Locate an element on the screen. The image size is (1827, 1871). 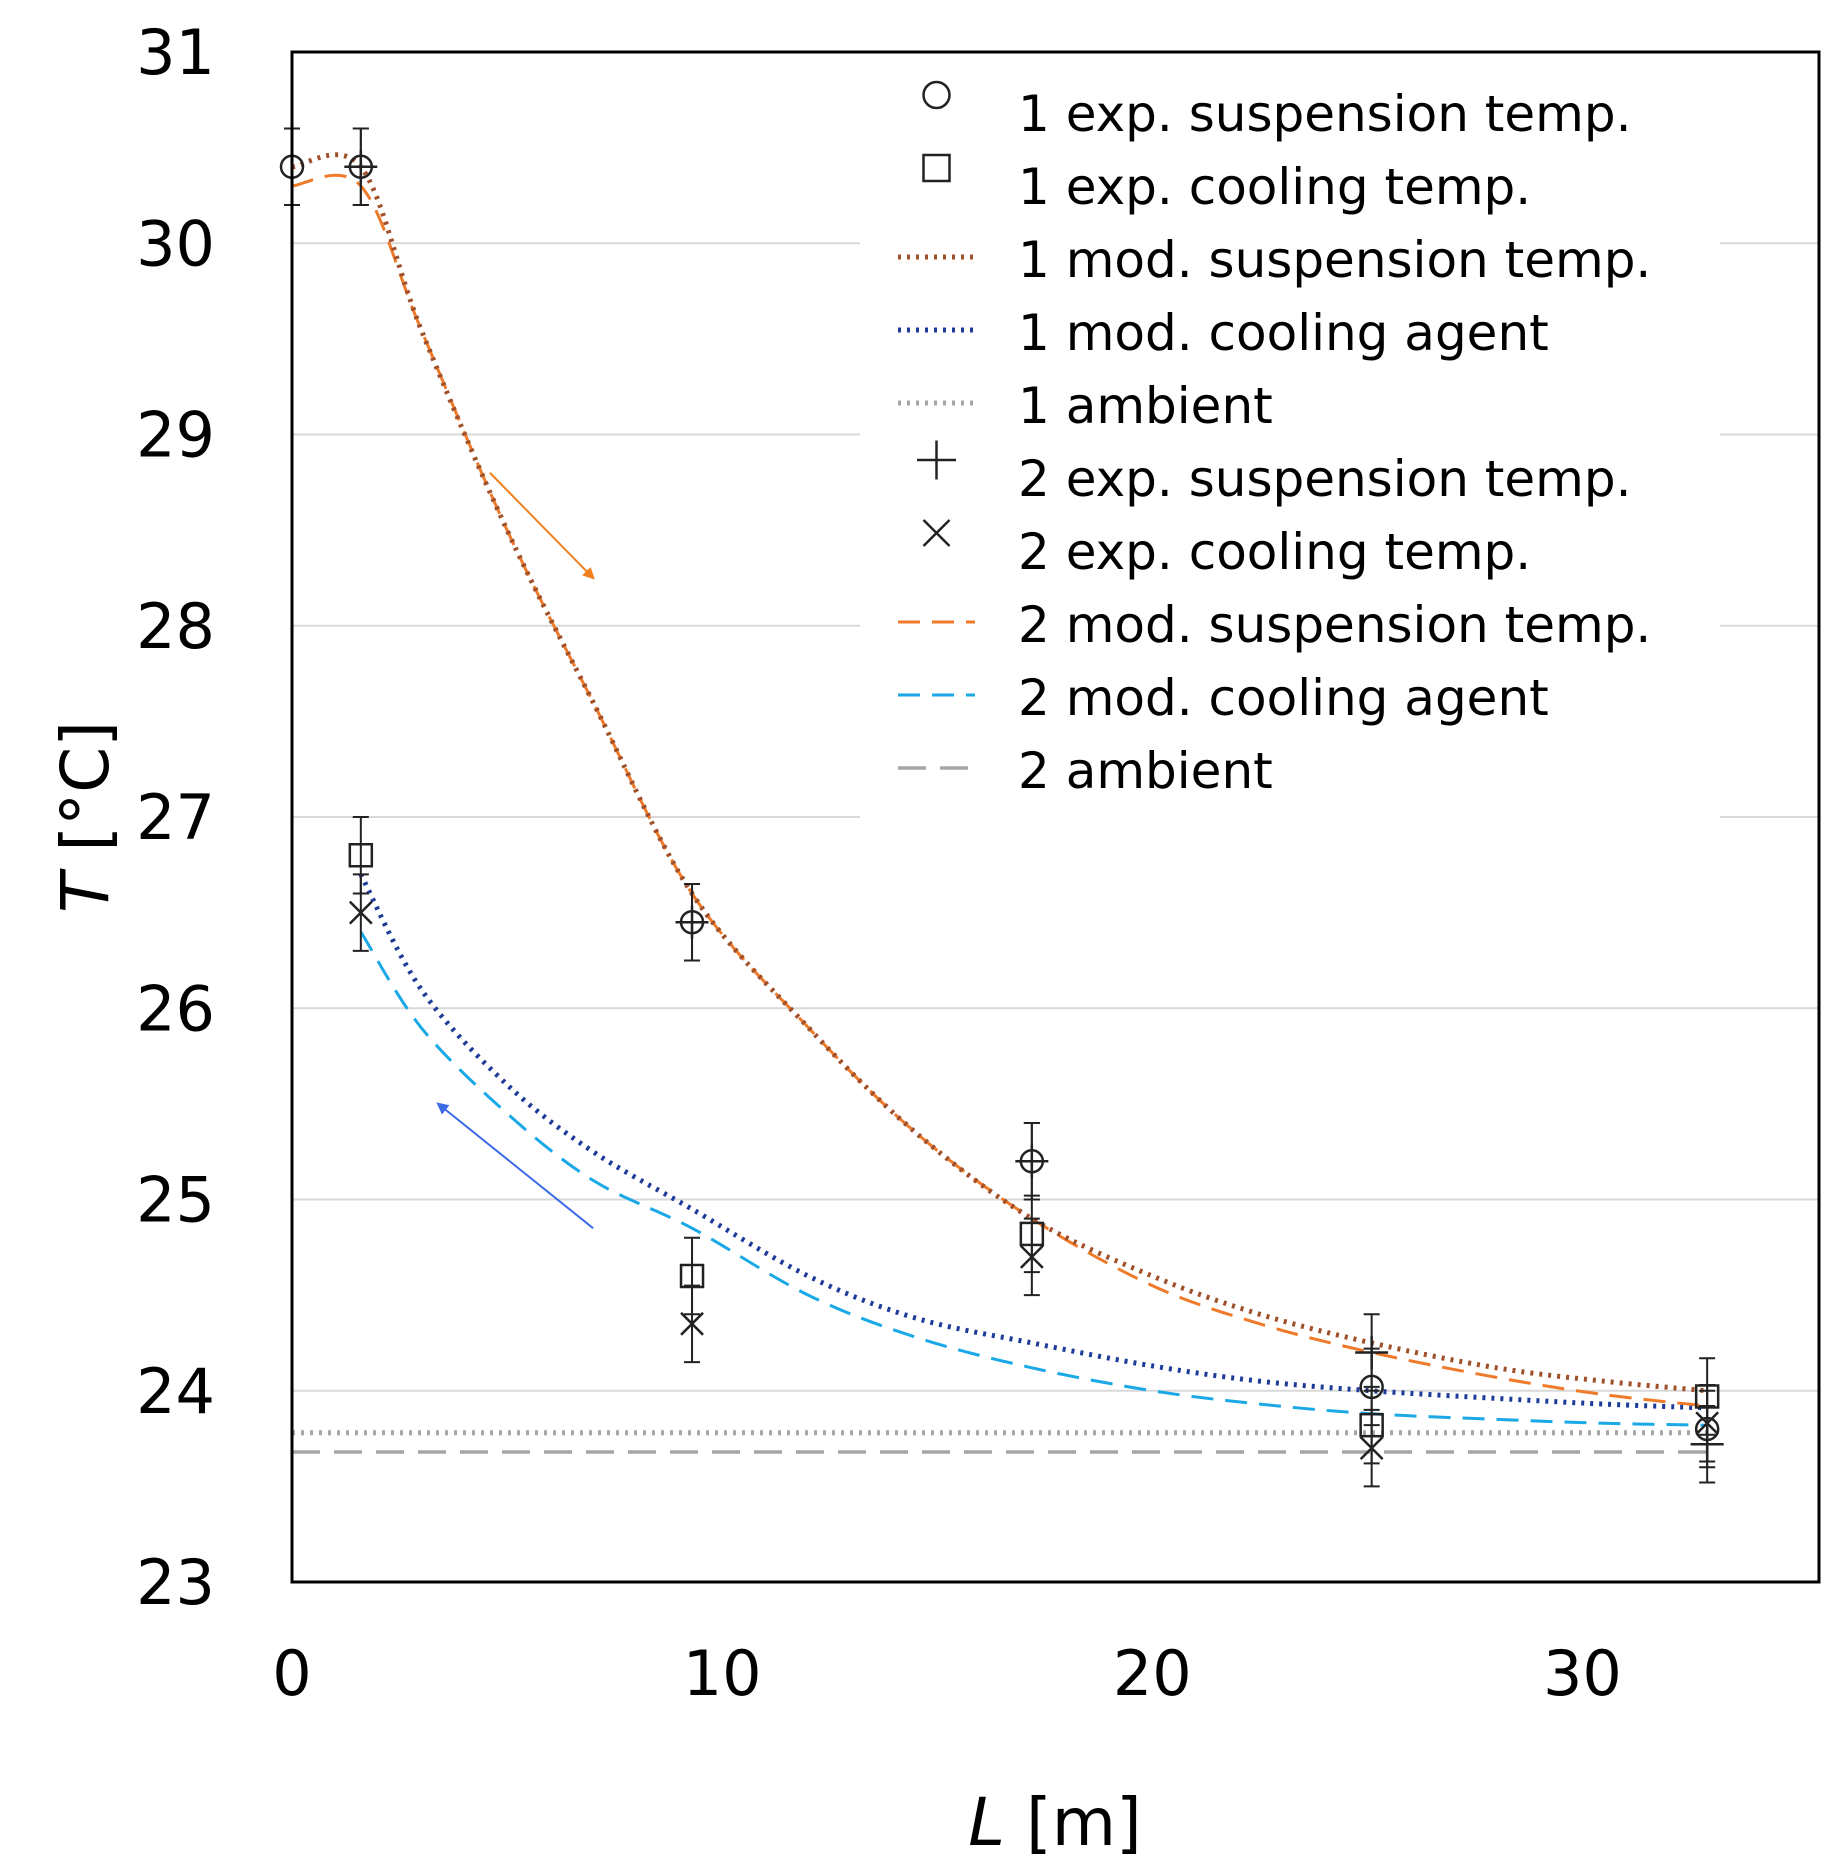
legend-entry: 2 mod. suspension temp. is located at coordinates (1274, 625).